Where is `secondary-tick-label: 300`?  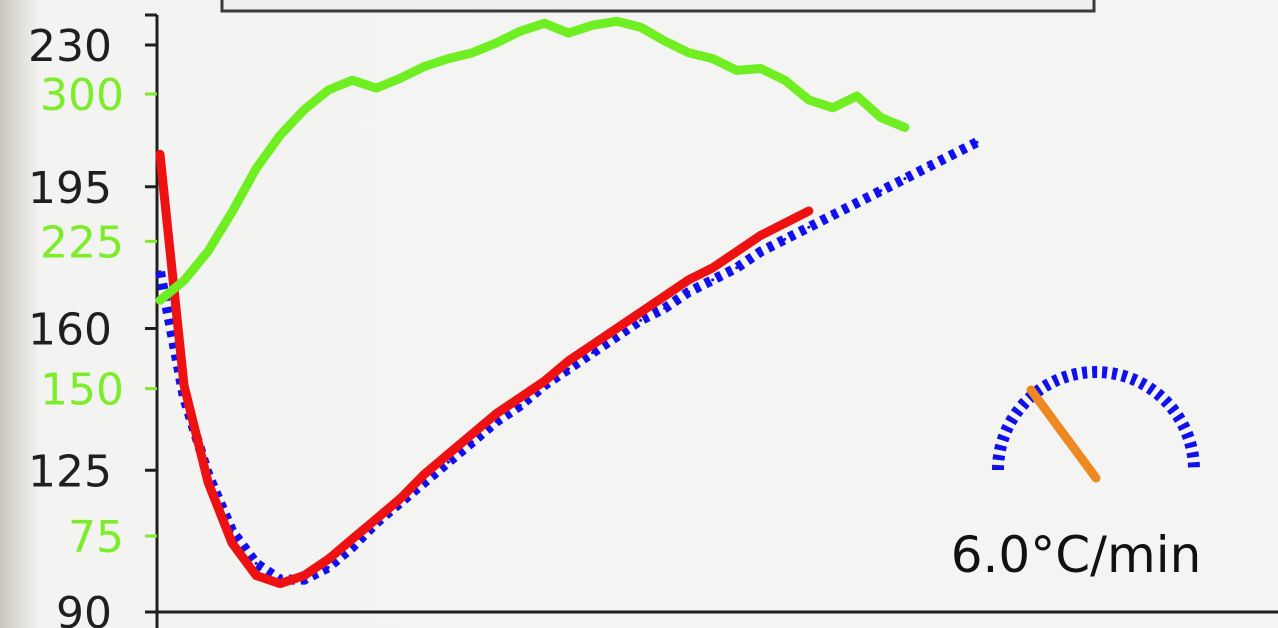
secondary-tick-label: 300 is located at coordinates (82, 95).